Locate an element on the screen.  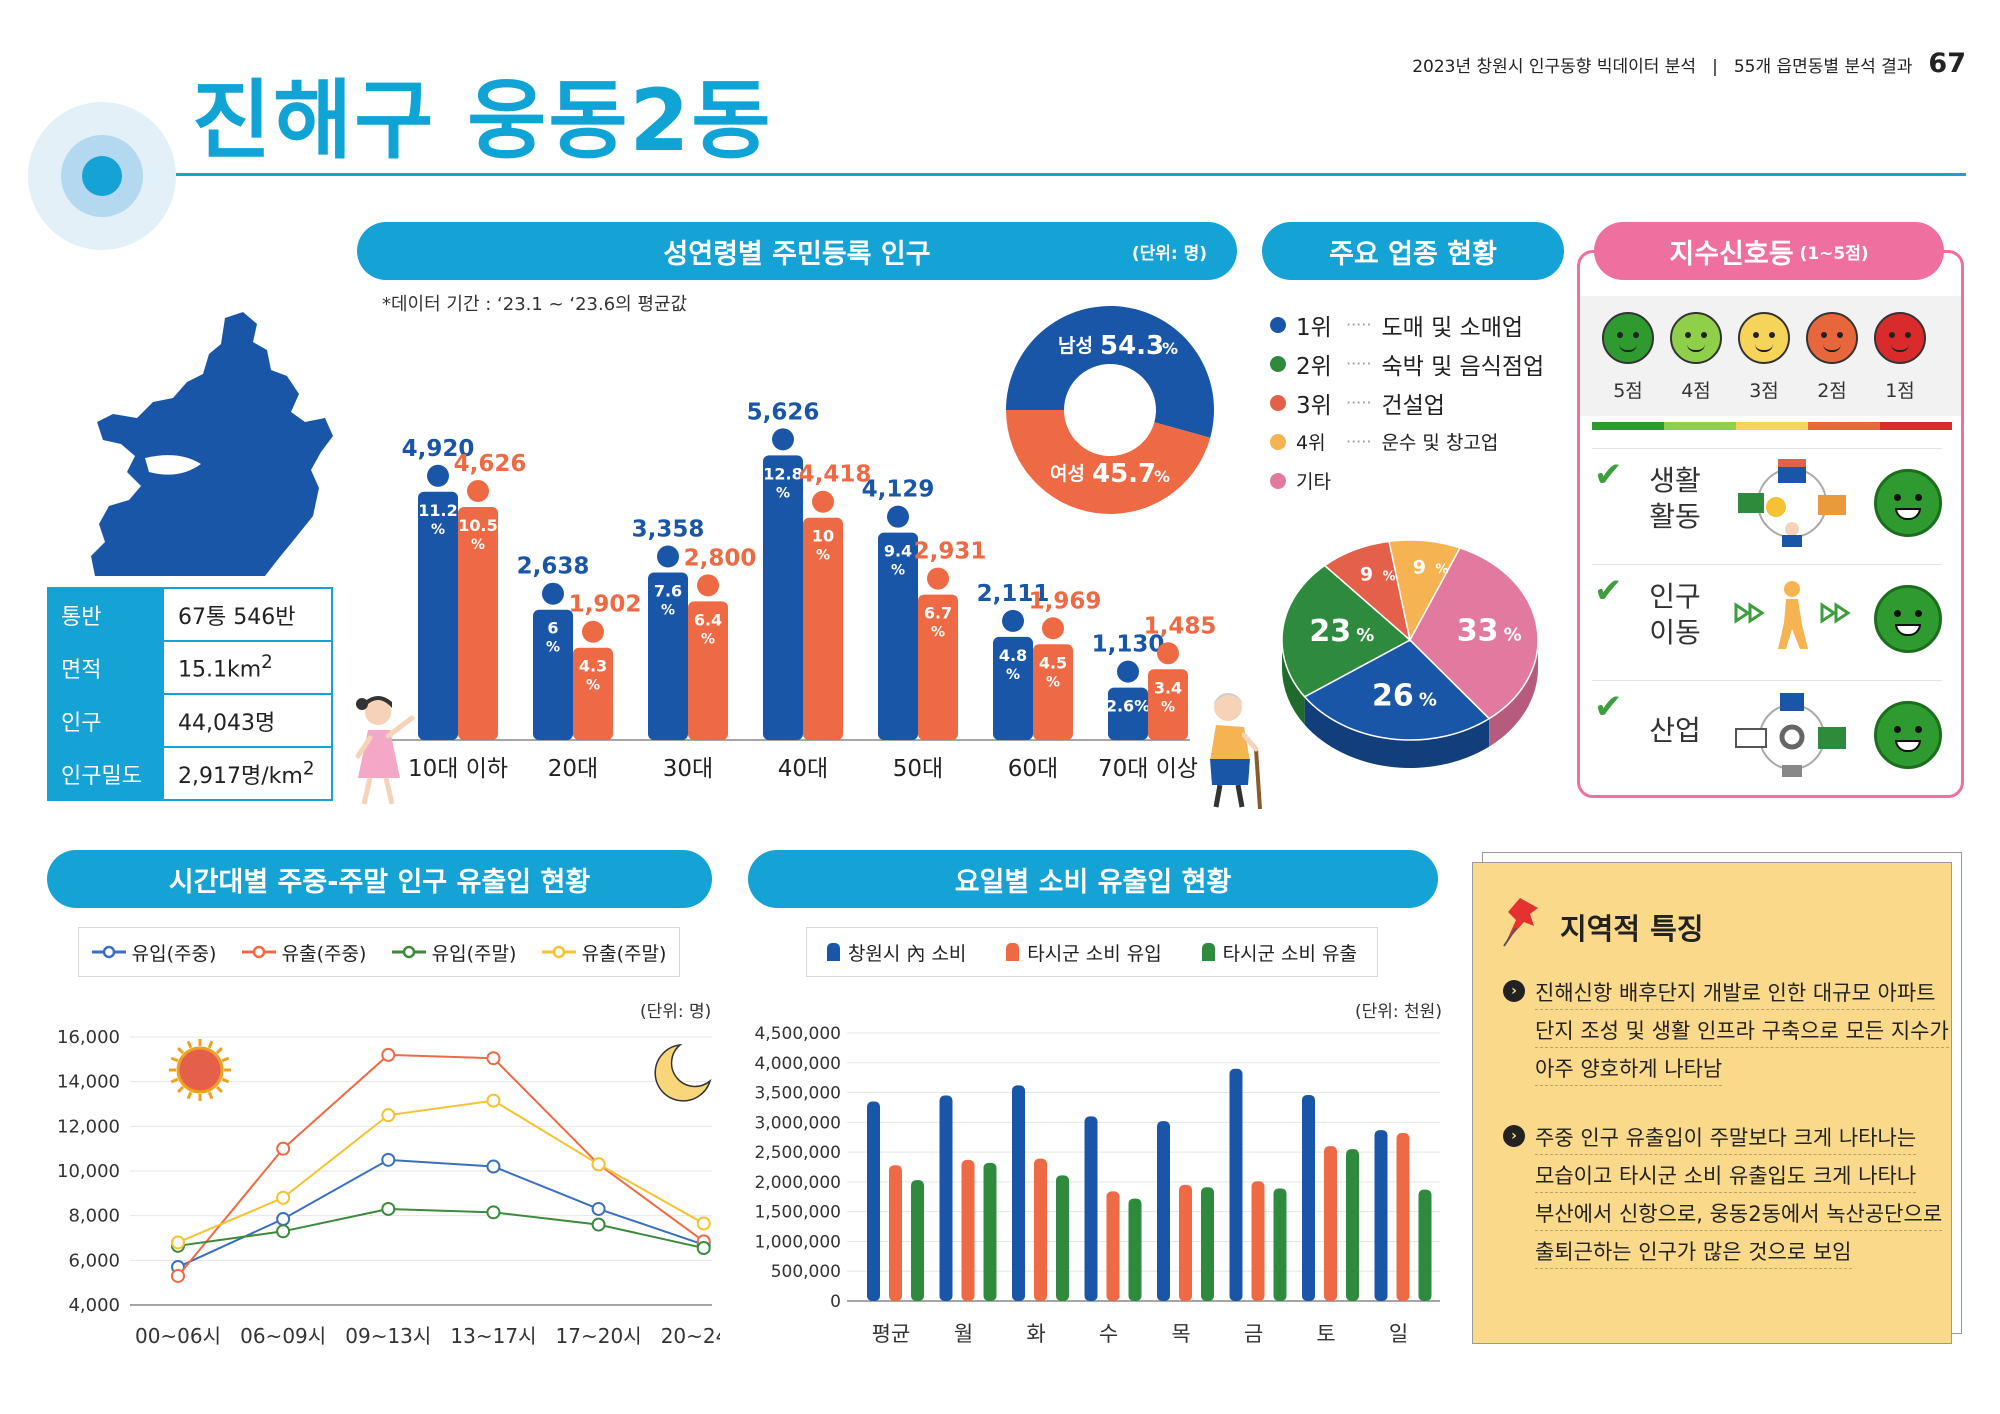
donut-female-label: 여성 is located at coordinates (1067, 474).